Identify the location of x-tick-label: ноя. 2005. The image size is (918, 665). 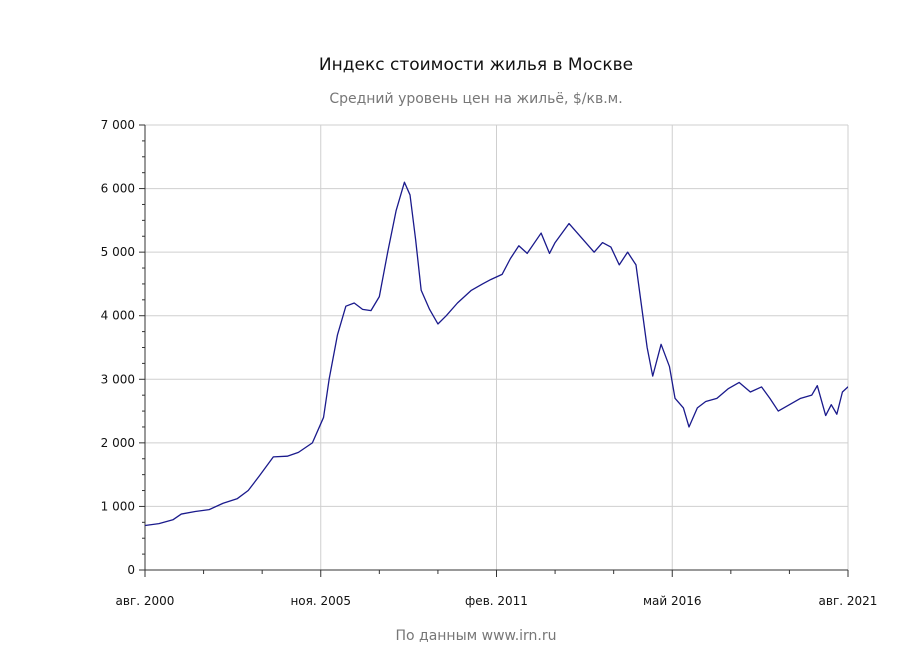
(320, 601).